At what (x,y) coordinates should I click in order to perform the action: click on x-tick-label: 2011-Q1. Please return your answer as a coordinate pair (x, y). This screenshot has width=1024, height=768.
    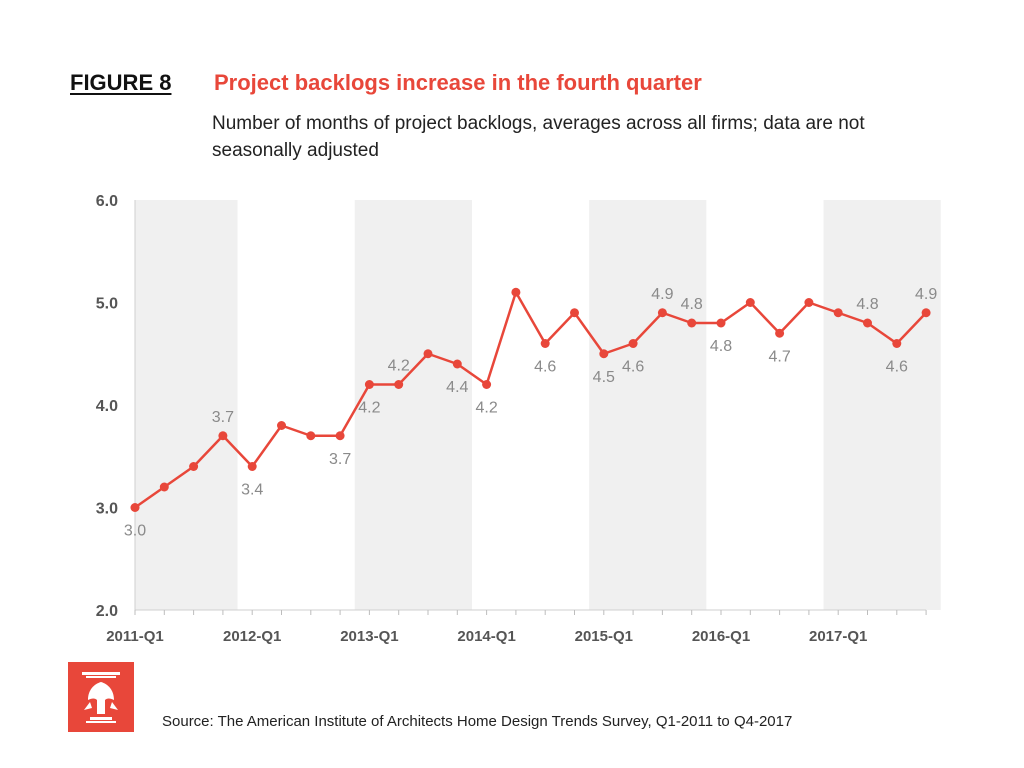
    Looking at the image, I should click on (135, 636).